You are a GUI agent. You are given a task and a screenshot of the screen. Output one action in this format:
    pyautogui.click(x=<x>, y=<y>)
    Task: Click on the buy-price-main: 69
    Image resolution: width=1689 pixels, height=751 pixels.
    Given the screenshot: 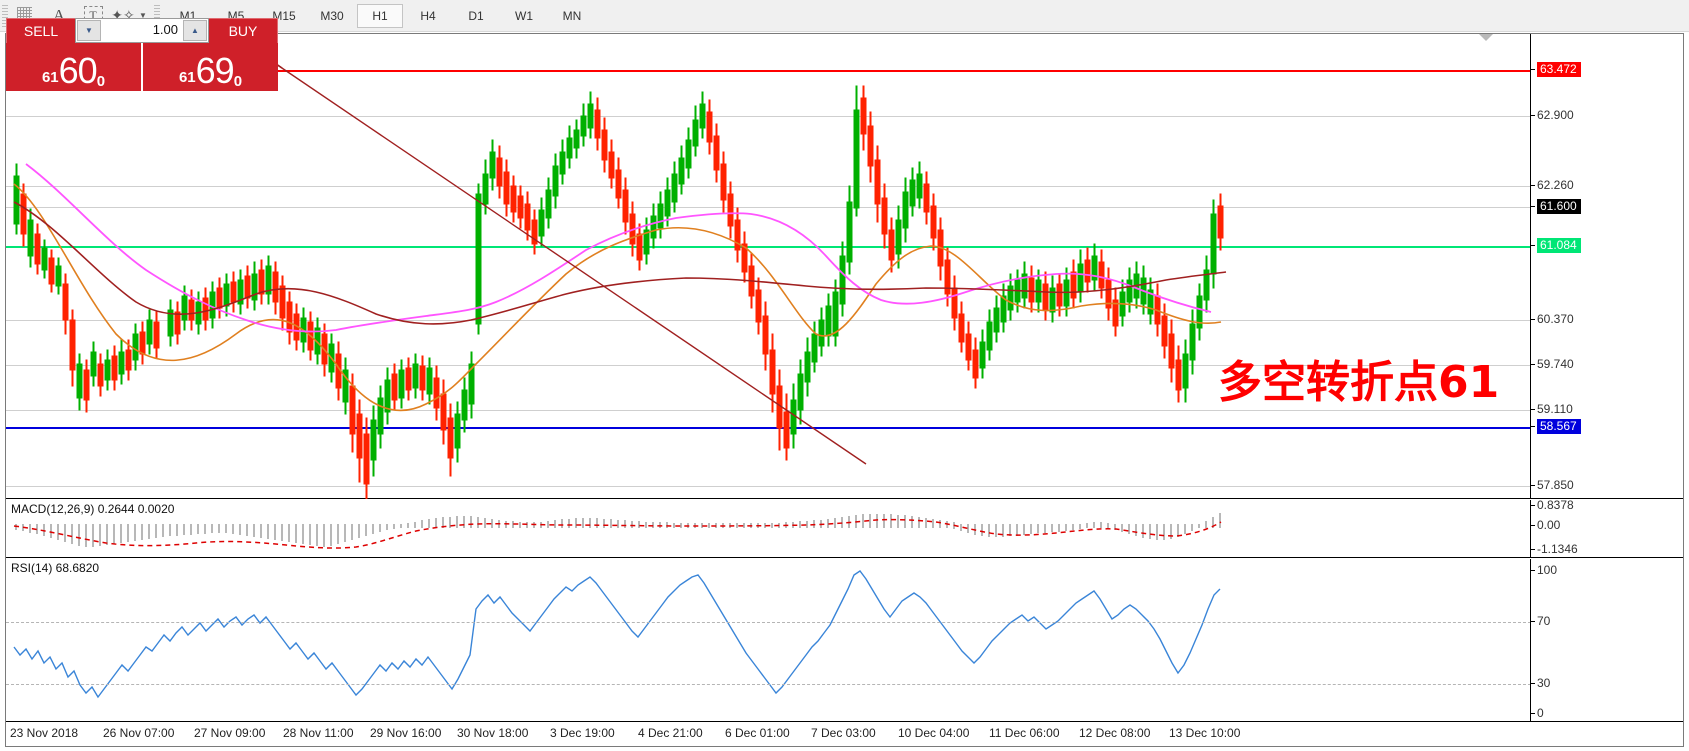 What is the action you would take?
    pyautogui.click(x=215, y=70)
    